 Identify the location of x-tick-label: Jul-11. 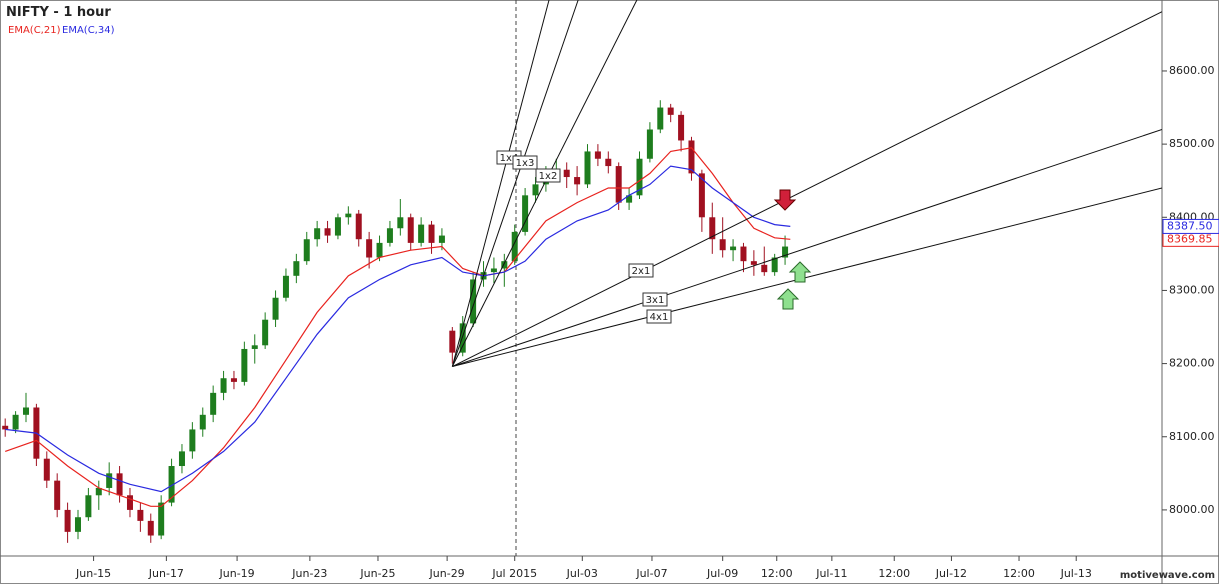
(831, 573).